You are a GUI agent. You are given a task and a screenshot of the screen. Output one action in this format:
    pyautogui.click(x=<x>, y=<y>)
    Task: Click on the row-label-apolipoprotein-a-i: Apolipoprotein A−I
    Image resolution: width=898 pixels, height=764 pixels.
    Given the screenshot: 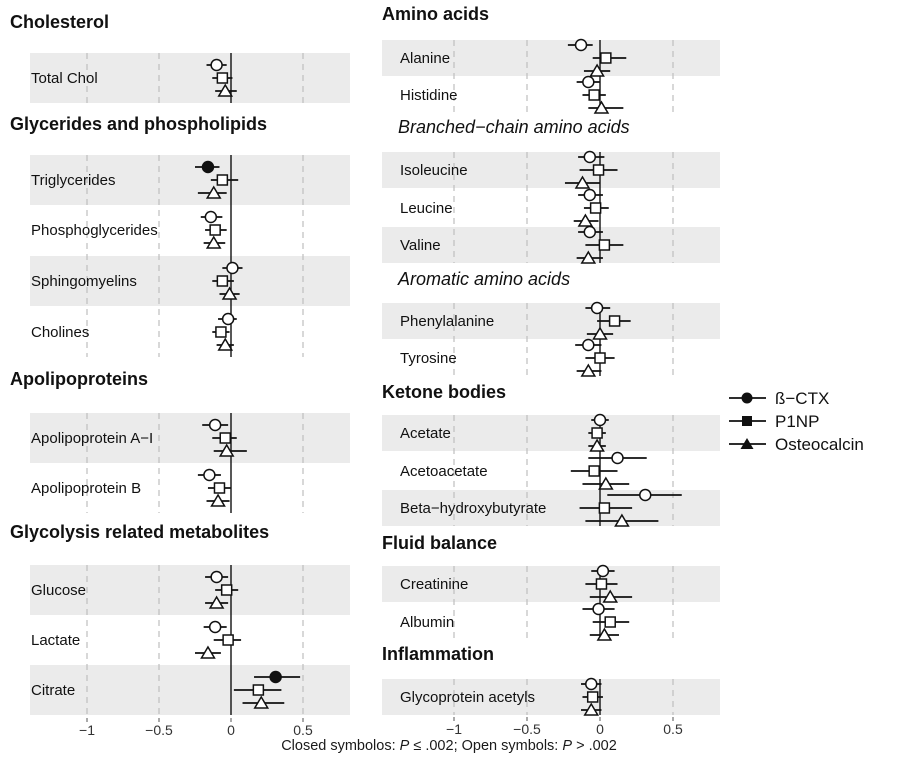 What is the action you would take?
    pyautogui.click(x=92, y=438)
    